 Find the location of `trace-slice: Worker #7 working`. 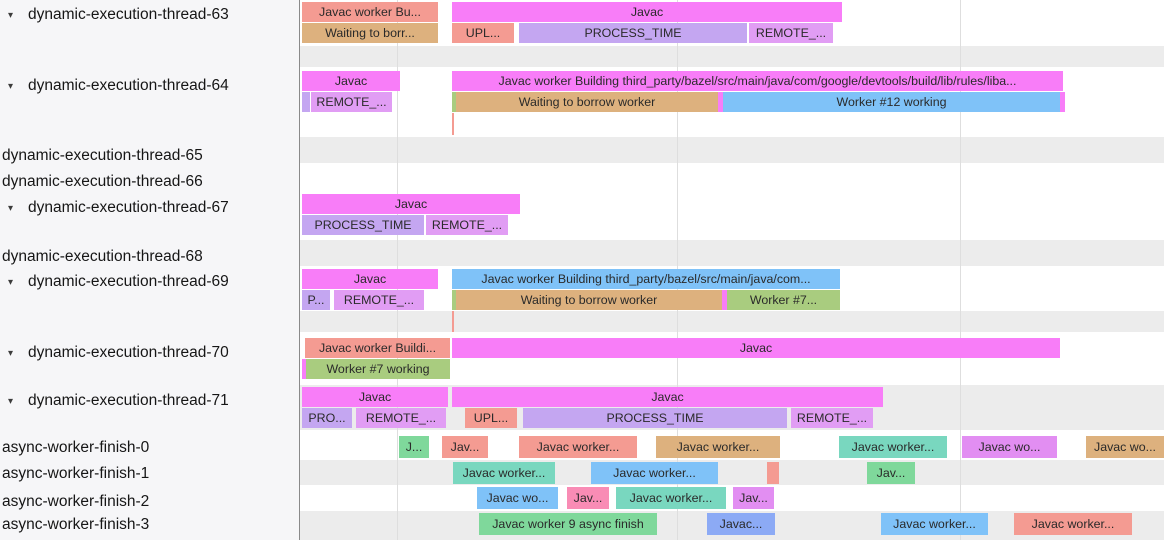

trace-slice: Worker #7 working is located at coordinates (378, 369).